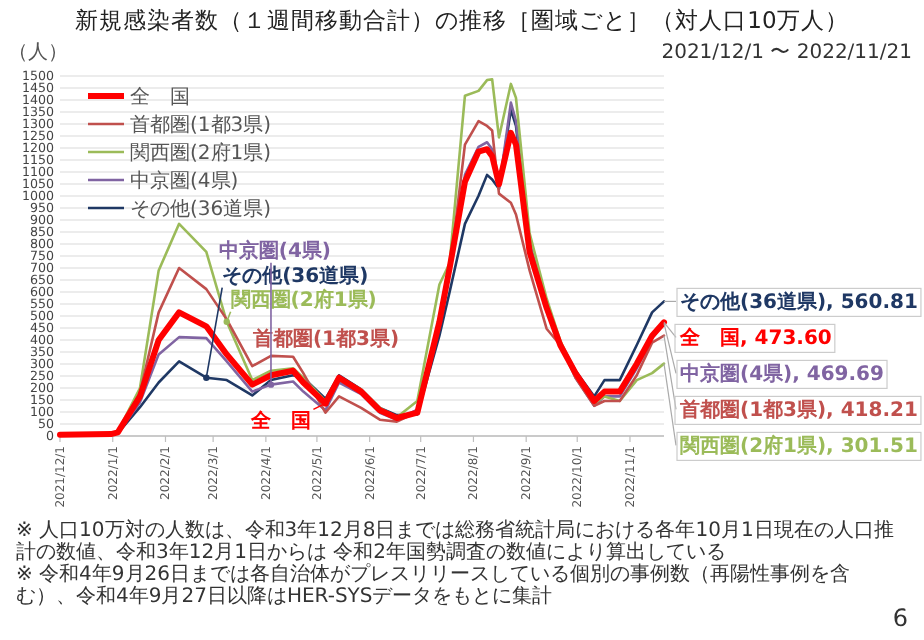 This screenshot has height=640, width=924. I want to click on legend-label: その他(36道県), so click(201, 209).